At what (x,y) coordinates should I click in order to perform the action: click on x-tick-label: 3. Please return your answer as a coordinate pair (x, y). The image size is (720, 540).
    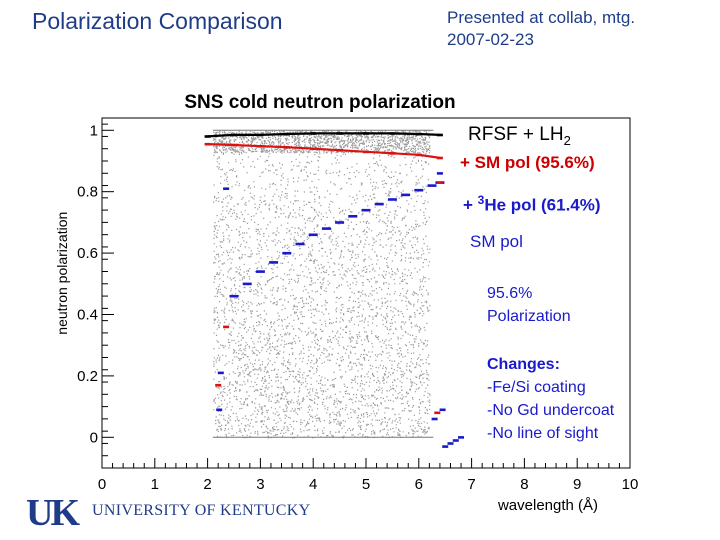
    Looking at the image, I should click on (260, 484).